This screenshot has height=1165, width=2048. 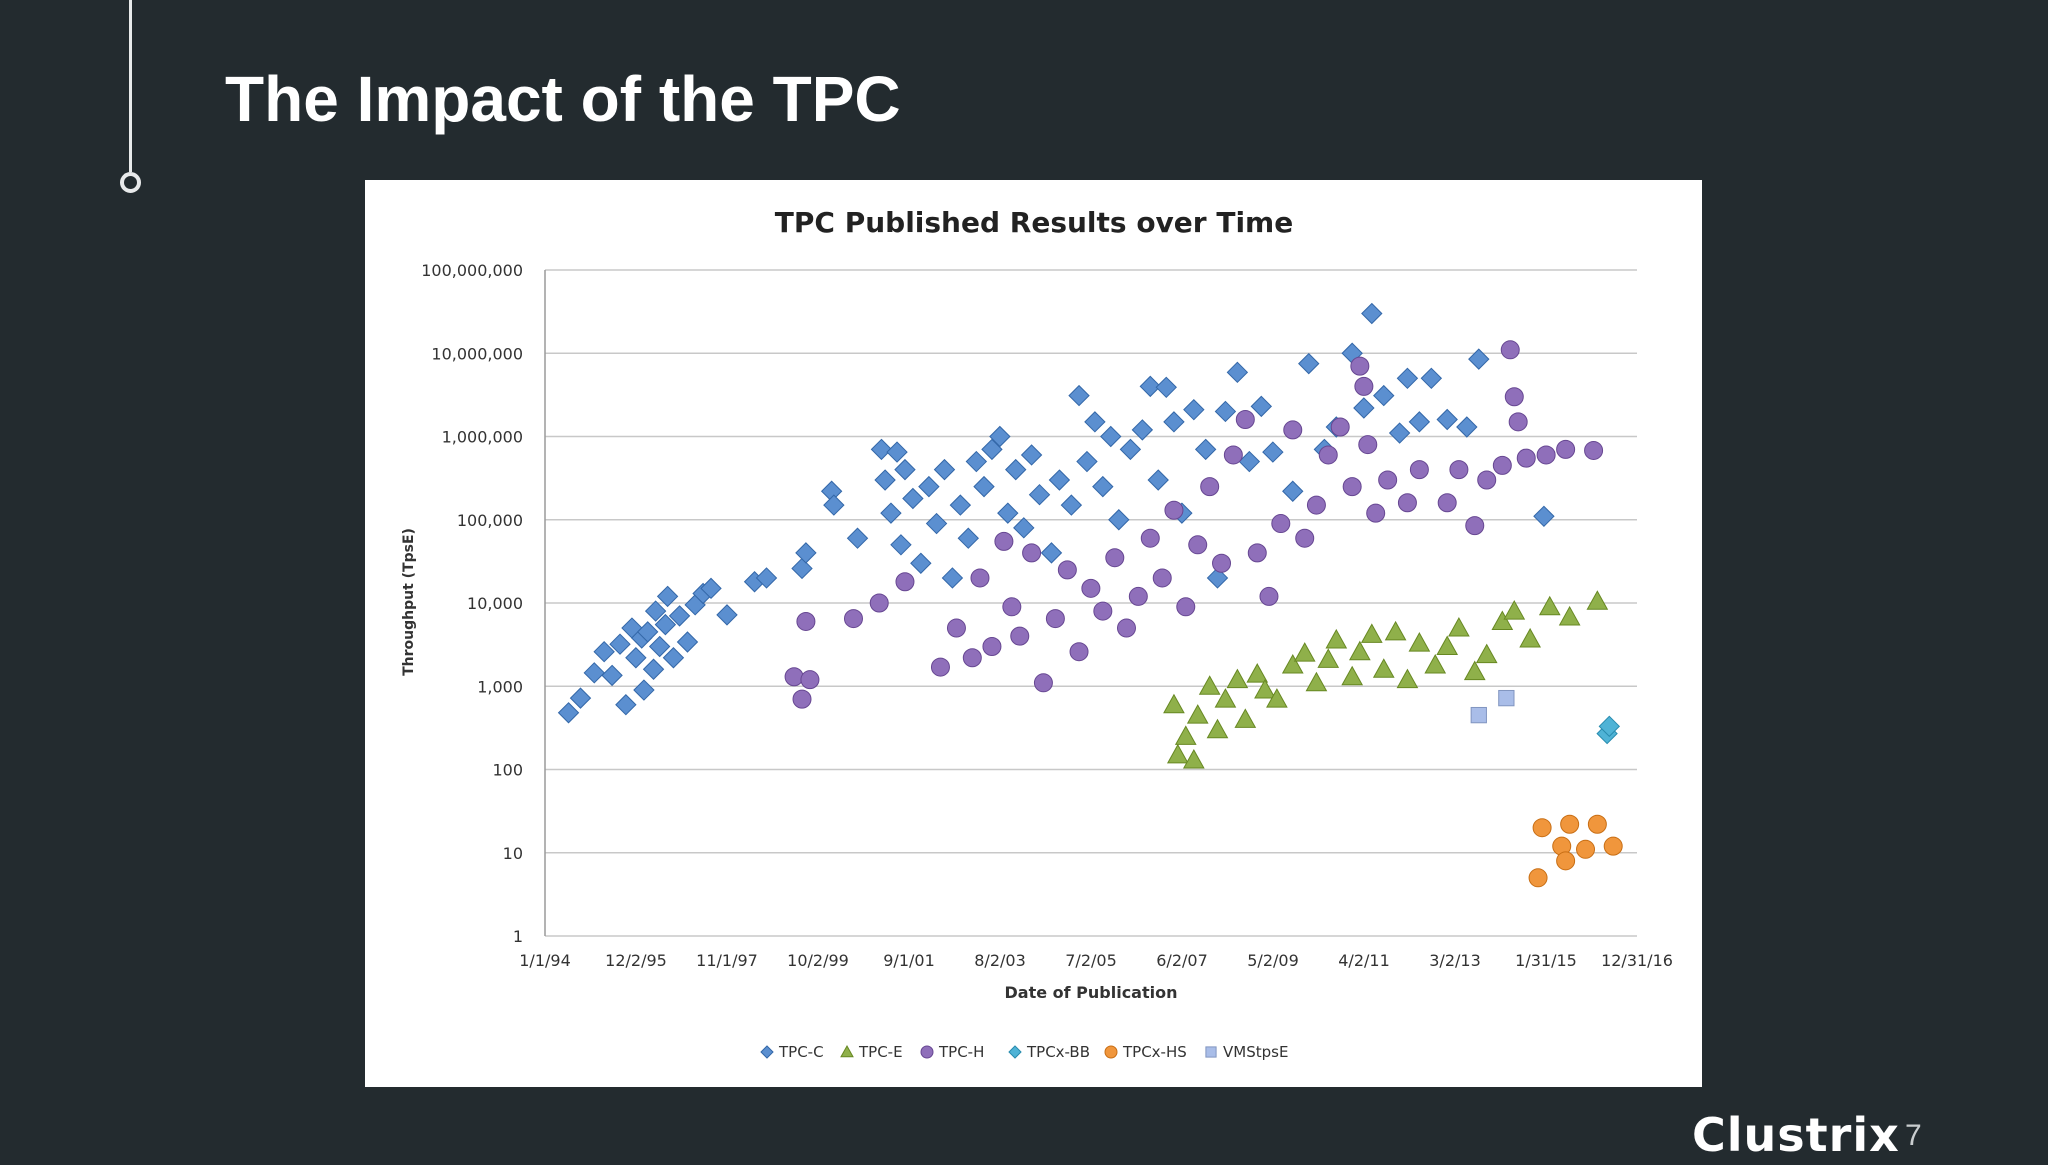 What do you see at coordinates (767, 1052) in the screenshot?
I see `legend-marker-tpc-c` at bounding box center [767, 1052].